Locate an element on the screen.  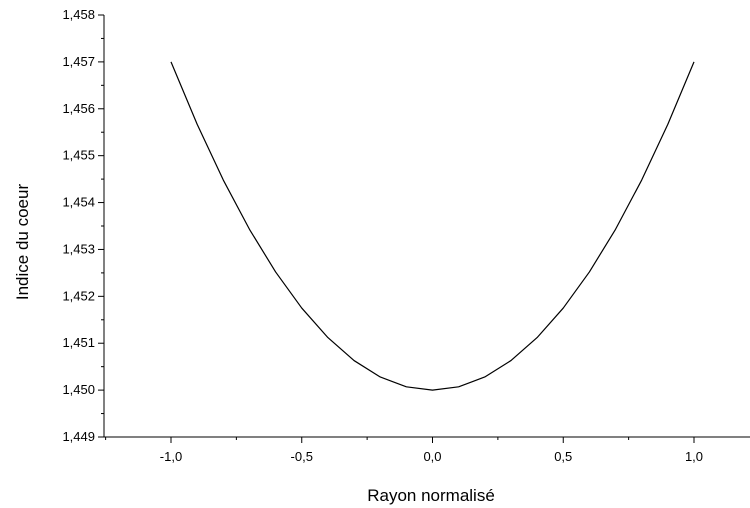
x-tick-label: 0,0 is located at coordinates (432, 456).